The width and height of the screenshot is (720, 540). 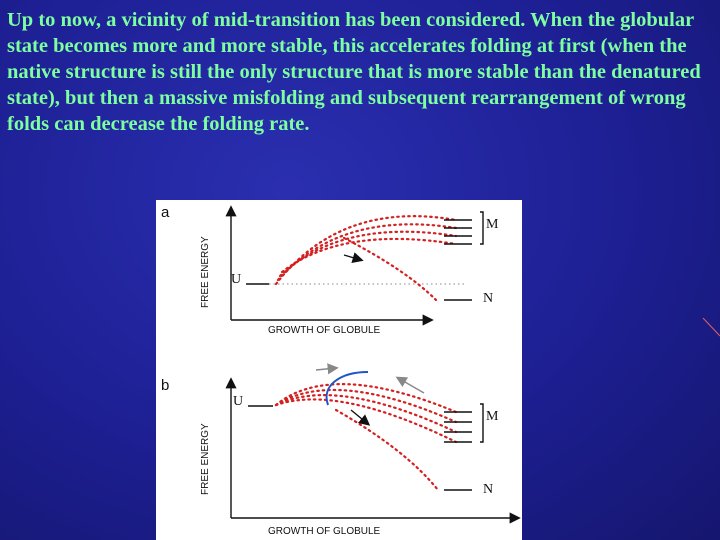 What do you see at coordinates (324, 531) in the screenshot?
I see `panel-b-x-axis-label: GROWTH OF GLOBULE` at bounding box center [324, 531].